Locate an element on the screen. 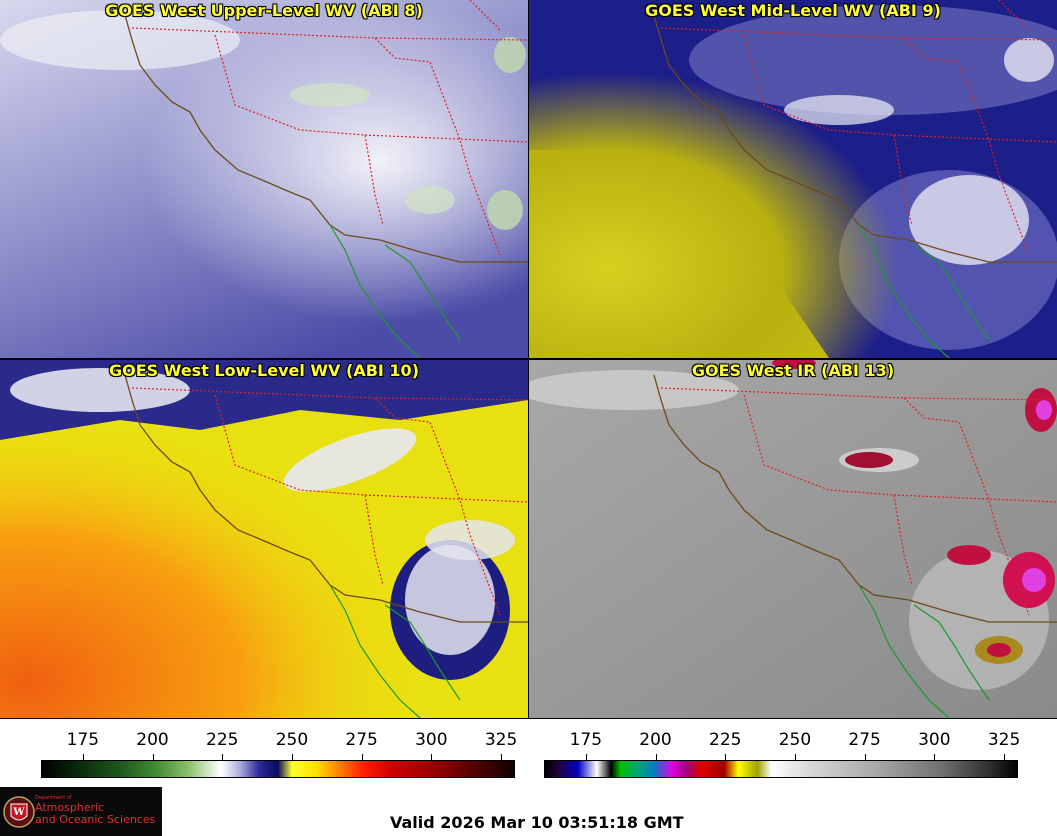 This screenshot has width=1057, height=836. ir-tick-label: 250 is located at coordinates (795, 740).